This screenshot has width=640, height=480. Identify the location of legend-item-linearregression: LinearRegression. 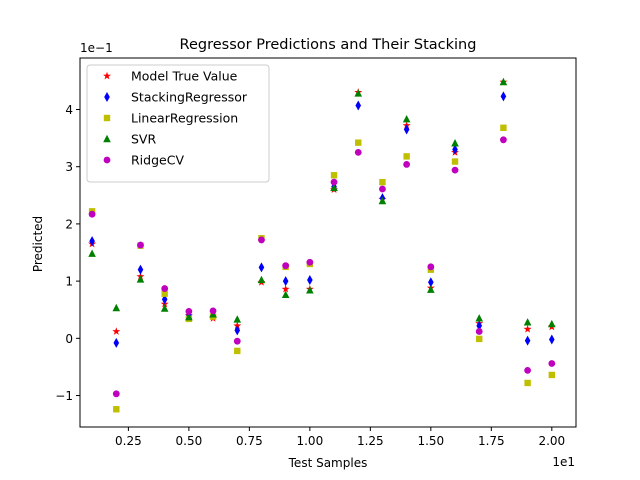
(170, 118).